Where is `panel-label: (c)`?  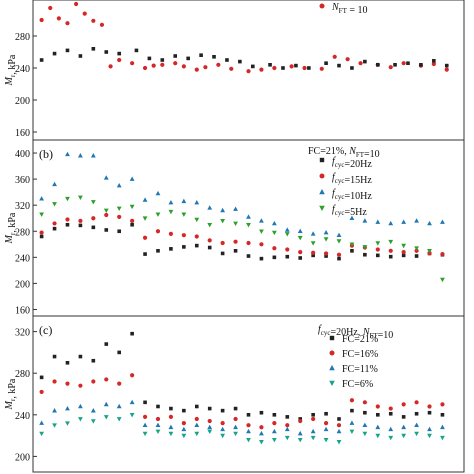
panel-label: (c) is located at coordinates (45, 330).